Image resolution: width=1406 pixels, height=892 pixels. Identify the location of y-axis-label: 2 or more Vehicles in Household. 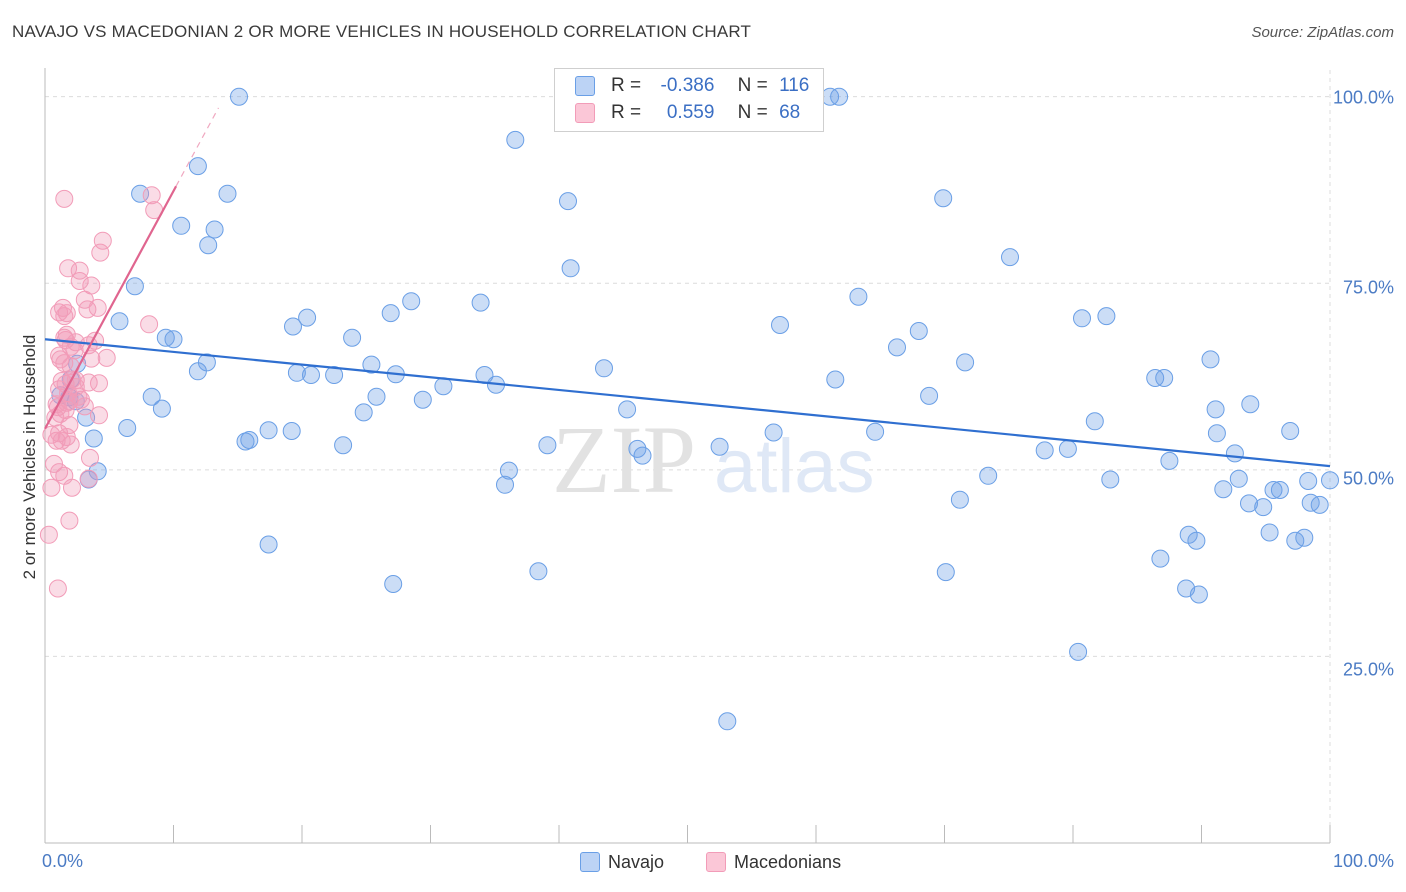
(29, 457).